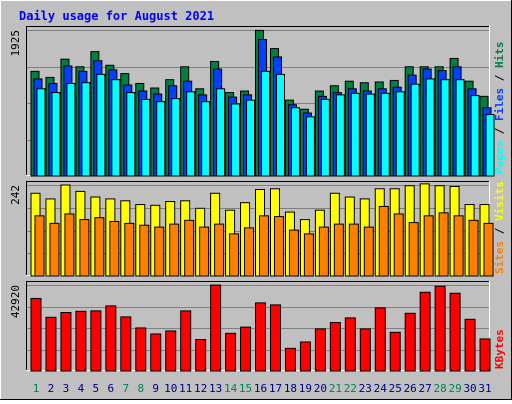  What do you see at coordinates (170, 388) in the screenshot?
I see `x-tick-label-day-10: 10` at bounding box center [170, 388].